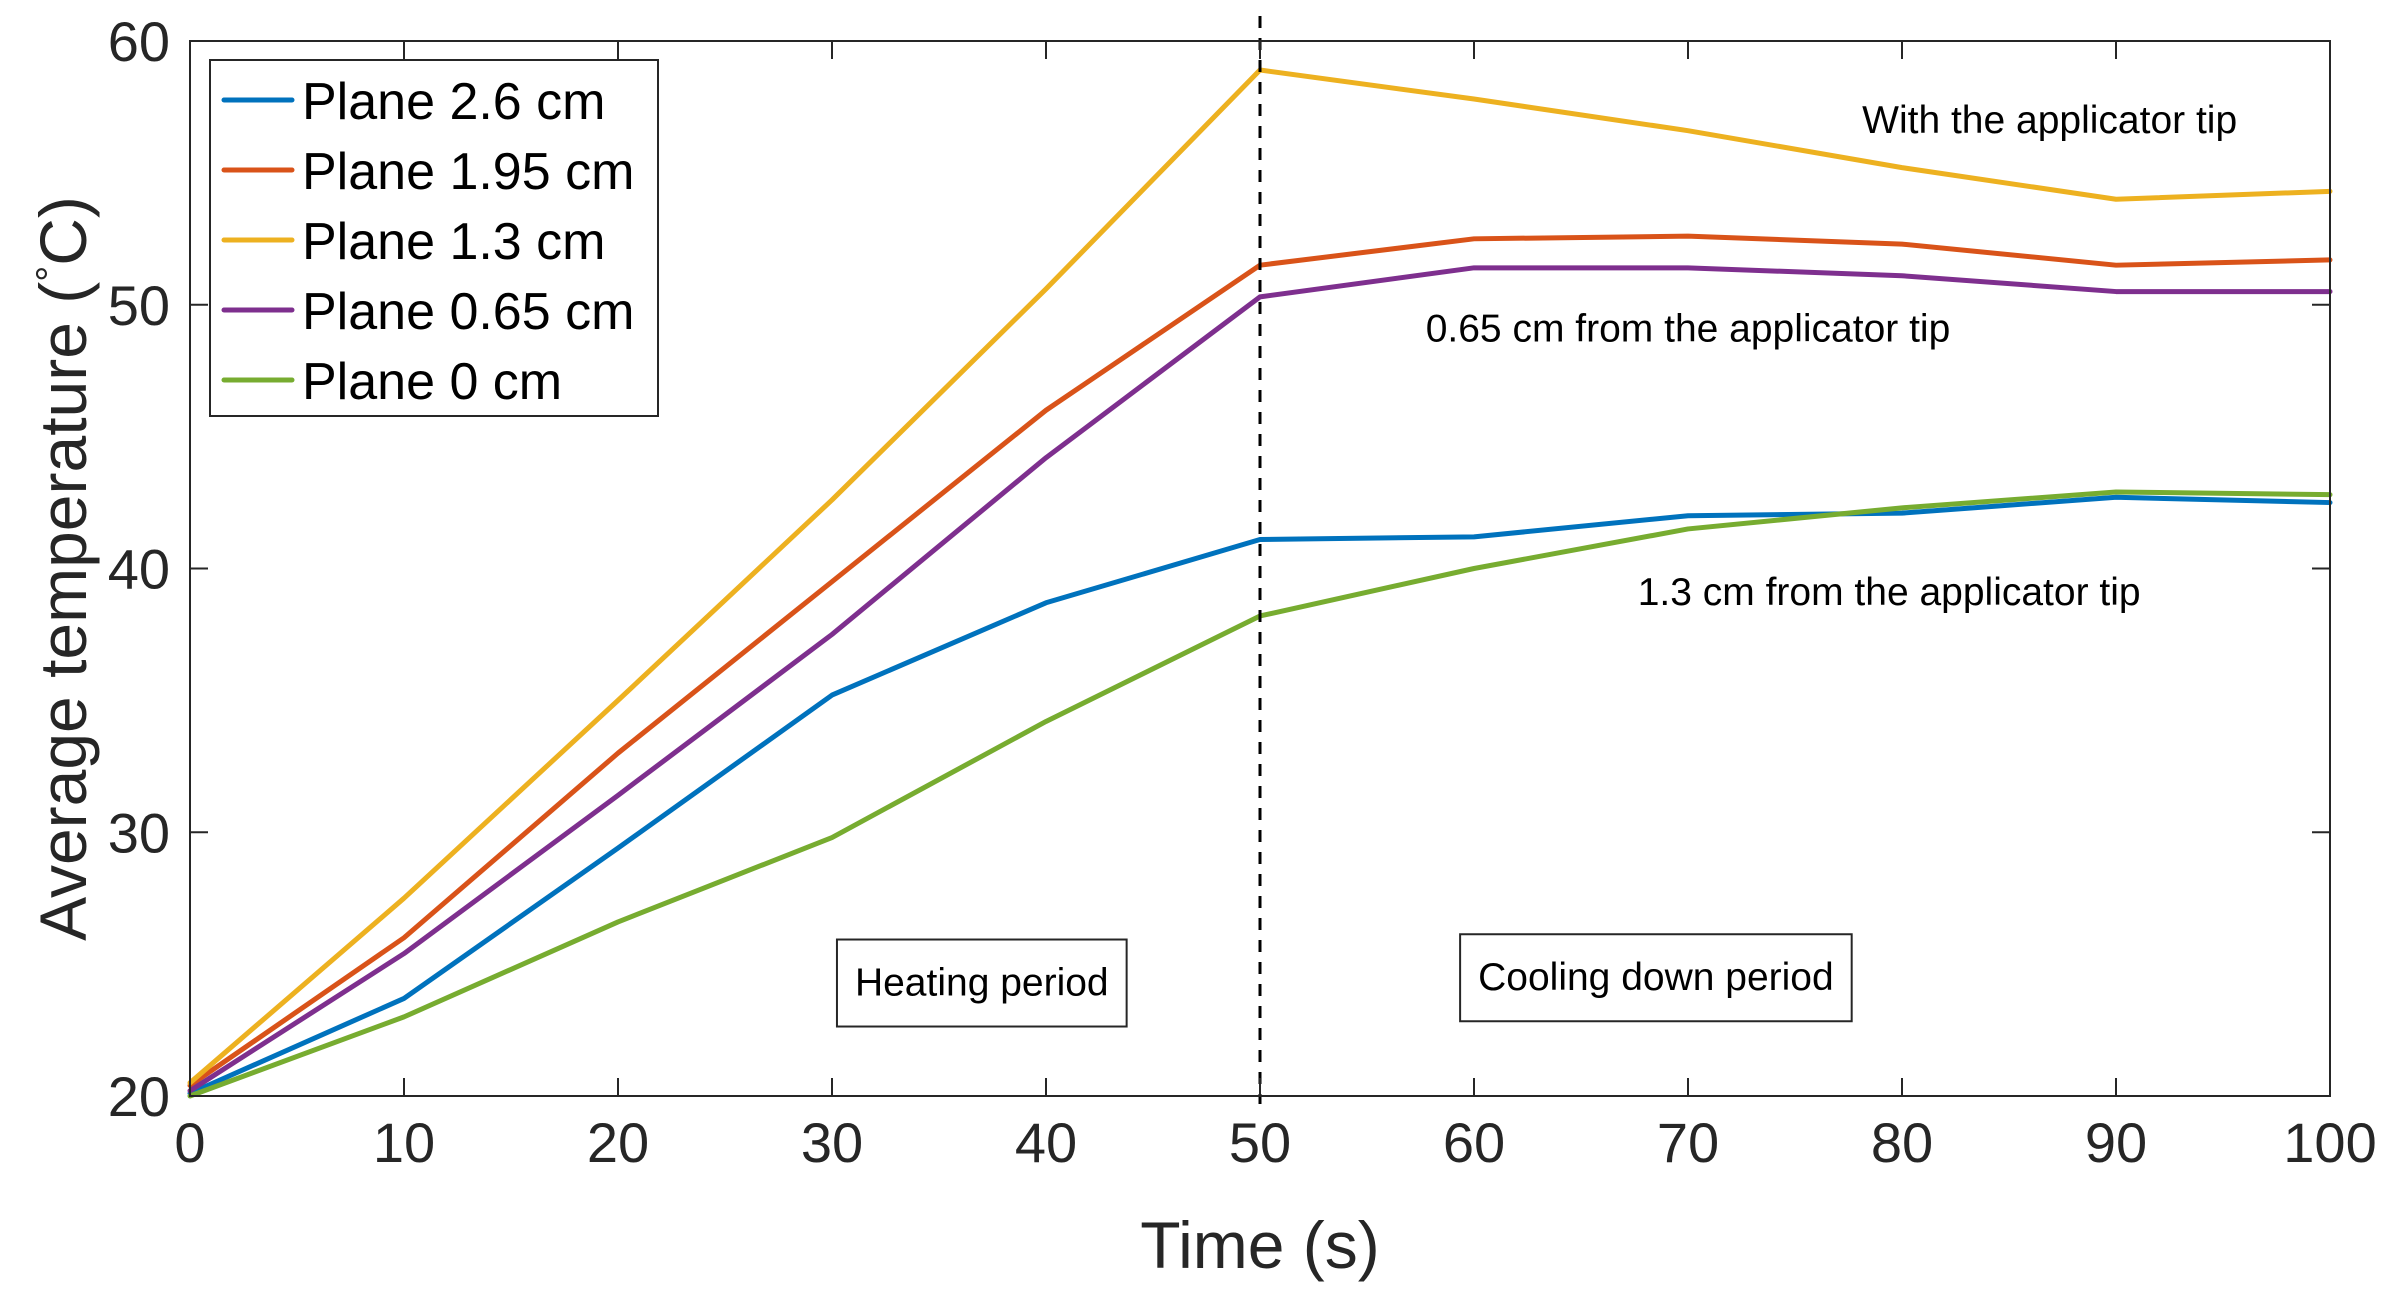 This screenshot has width=2394, height=1293. What do you see at coordinates (1688, 328) in the screenshot?
I see `annotation-065-from-applicator-tip: 0.65 cm from the applicator tip` at bounding box center [1688, 328].